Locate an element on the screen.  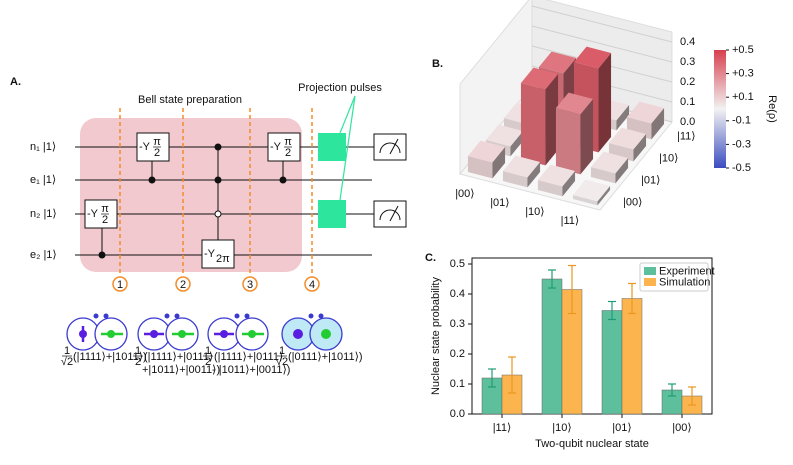
qubit-label: n₂ |1⟩ is located at coordinates (43, 214).